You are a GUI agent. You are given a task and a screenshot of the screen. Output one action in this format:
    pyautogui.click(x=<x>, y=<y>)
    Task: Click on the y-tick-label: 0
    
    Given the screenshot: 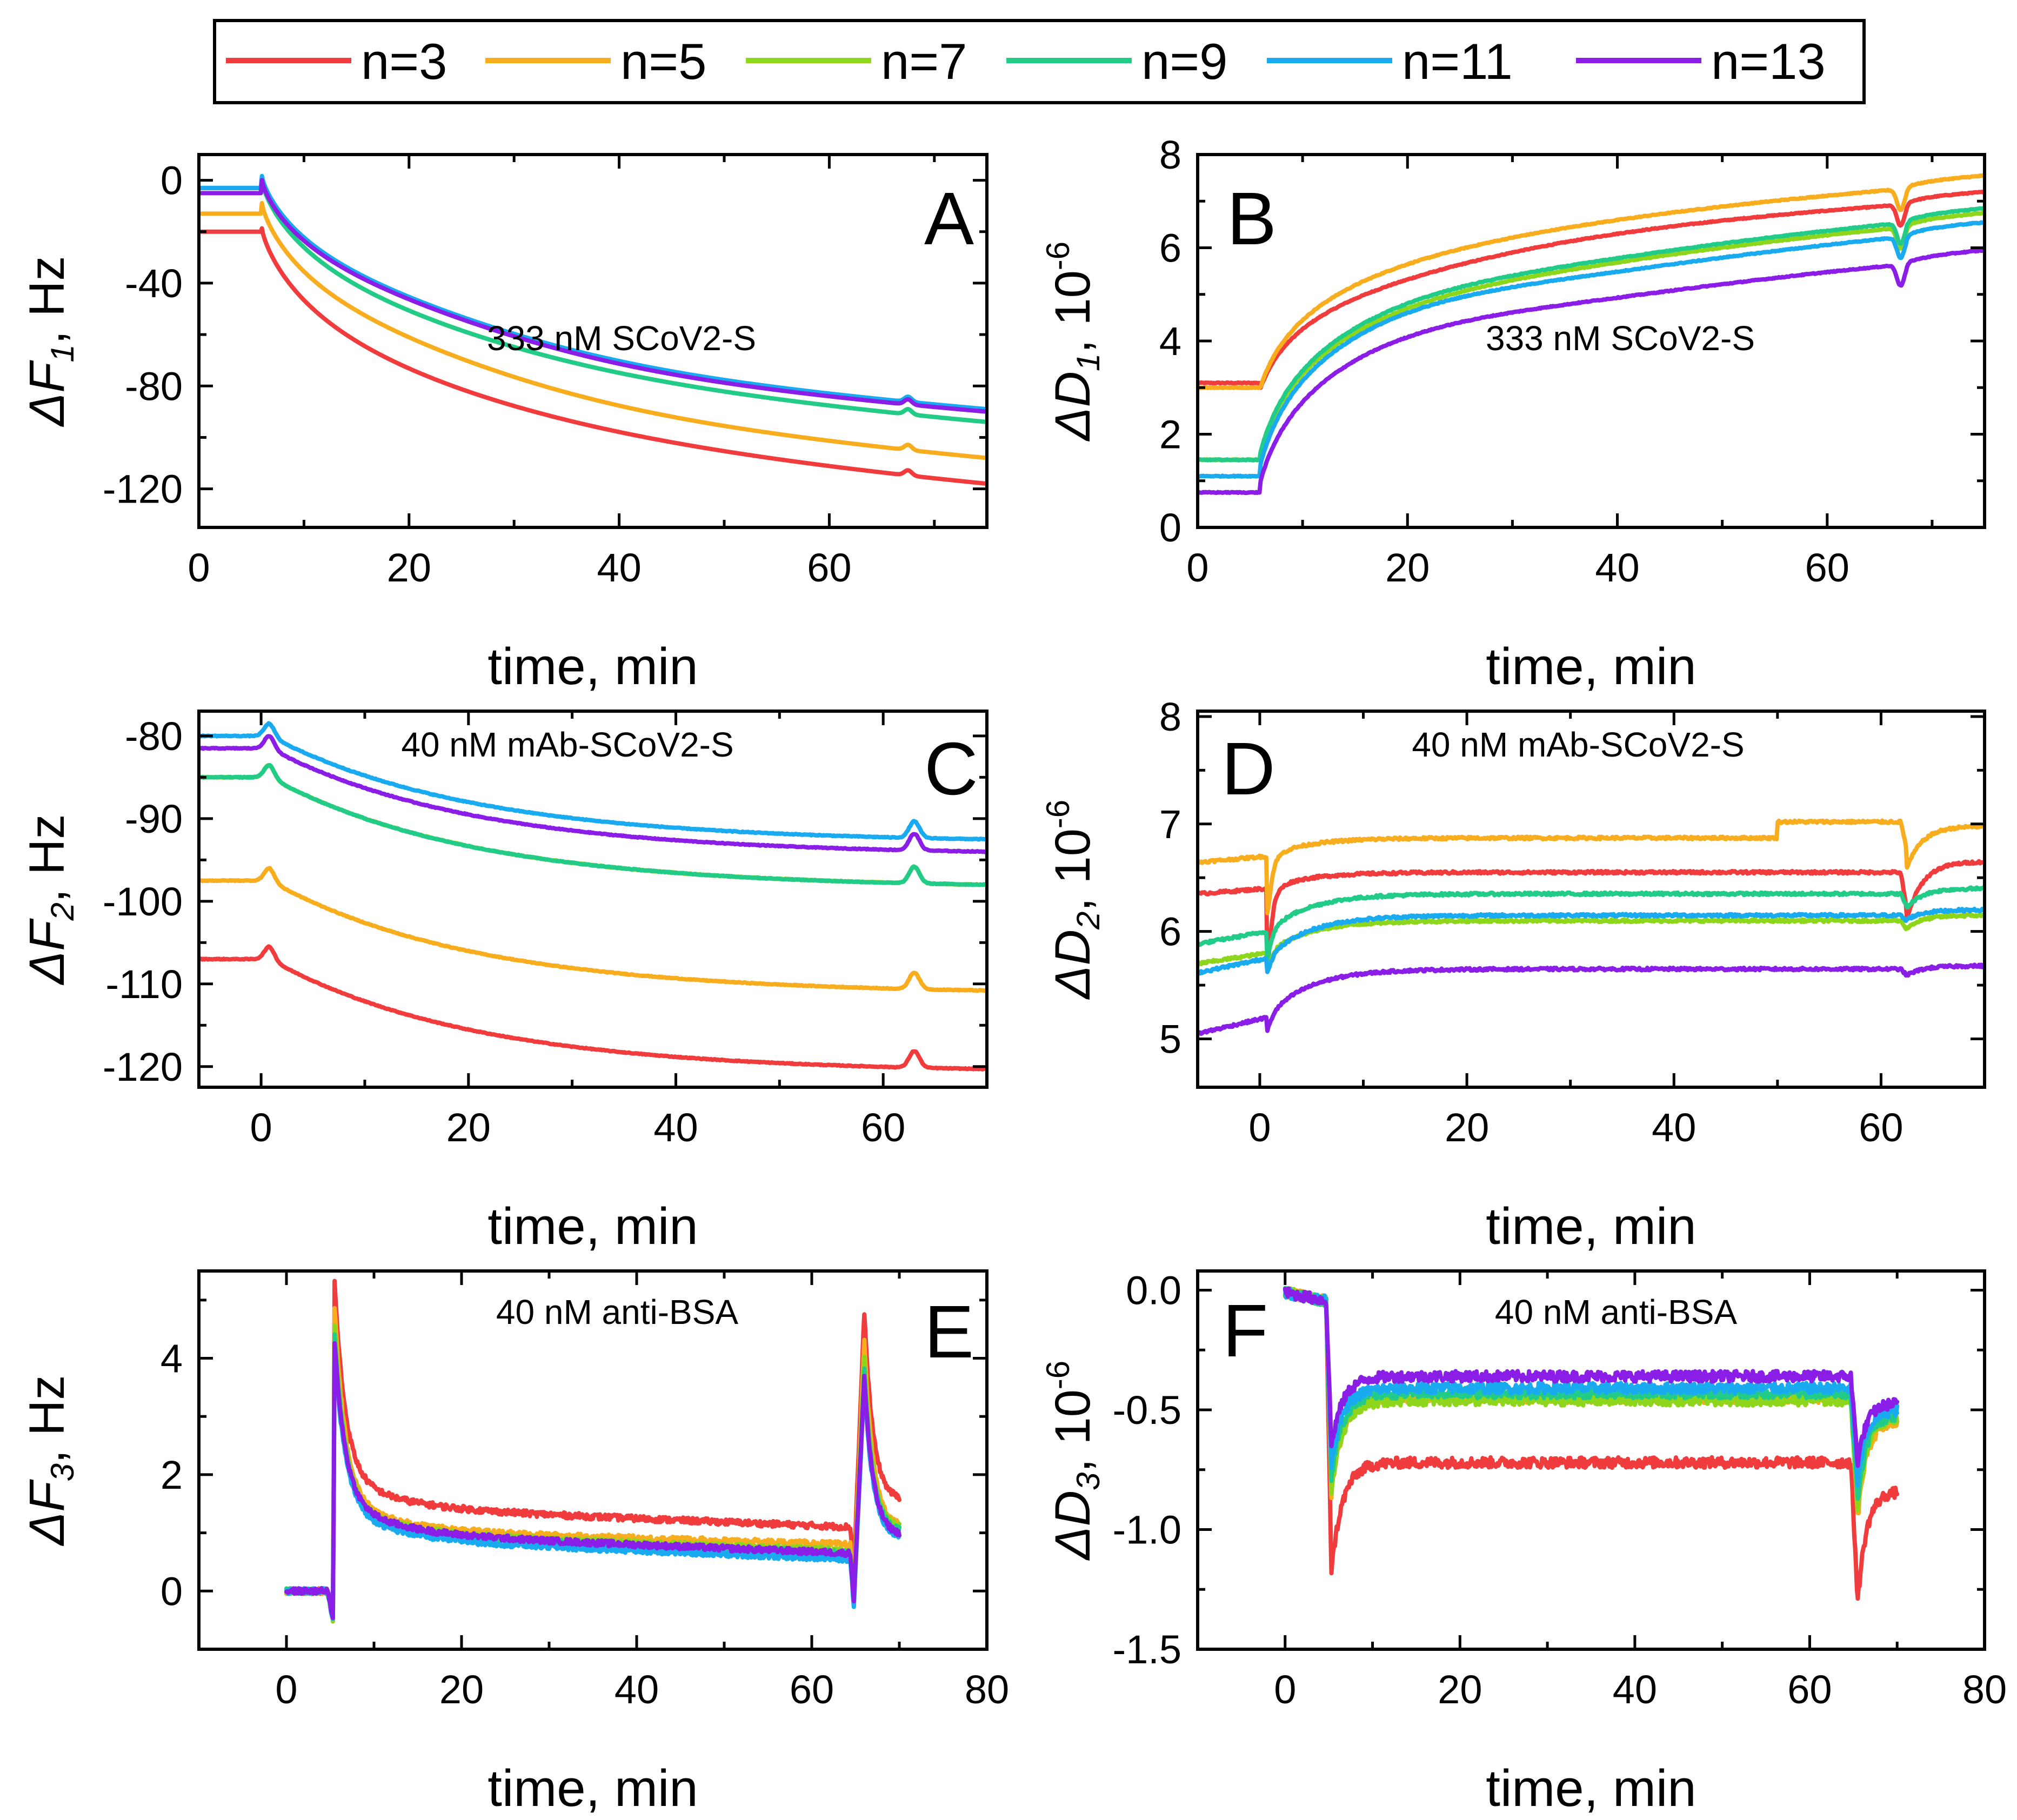 What is the action you would take?
    pyautogui.click(x=172, y=180)
    